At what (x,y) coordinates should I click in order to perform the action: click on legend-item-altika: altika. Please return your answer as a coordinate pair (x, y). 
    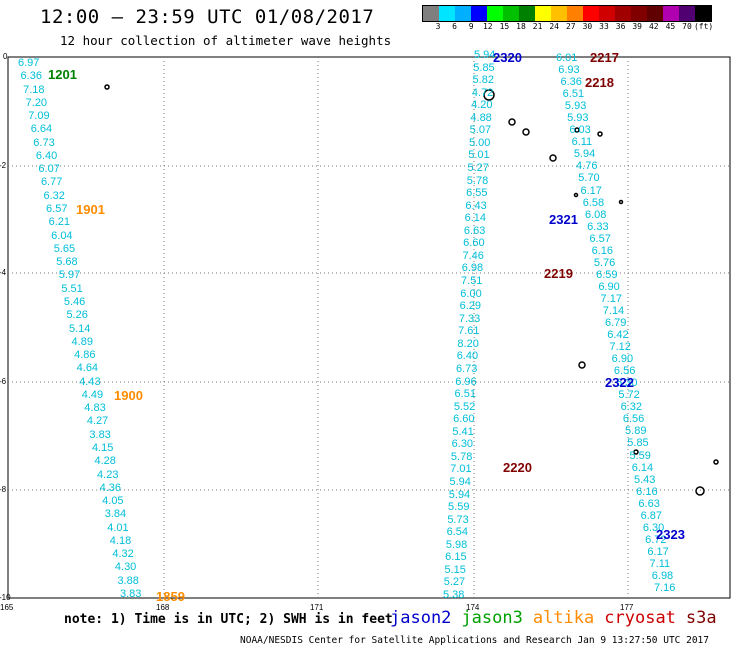
    Looking at the image, I should click on (563, 618).